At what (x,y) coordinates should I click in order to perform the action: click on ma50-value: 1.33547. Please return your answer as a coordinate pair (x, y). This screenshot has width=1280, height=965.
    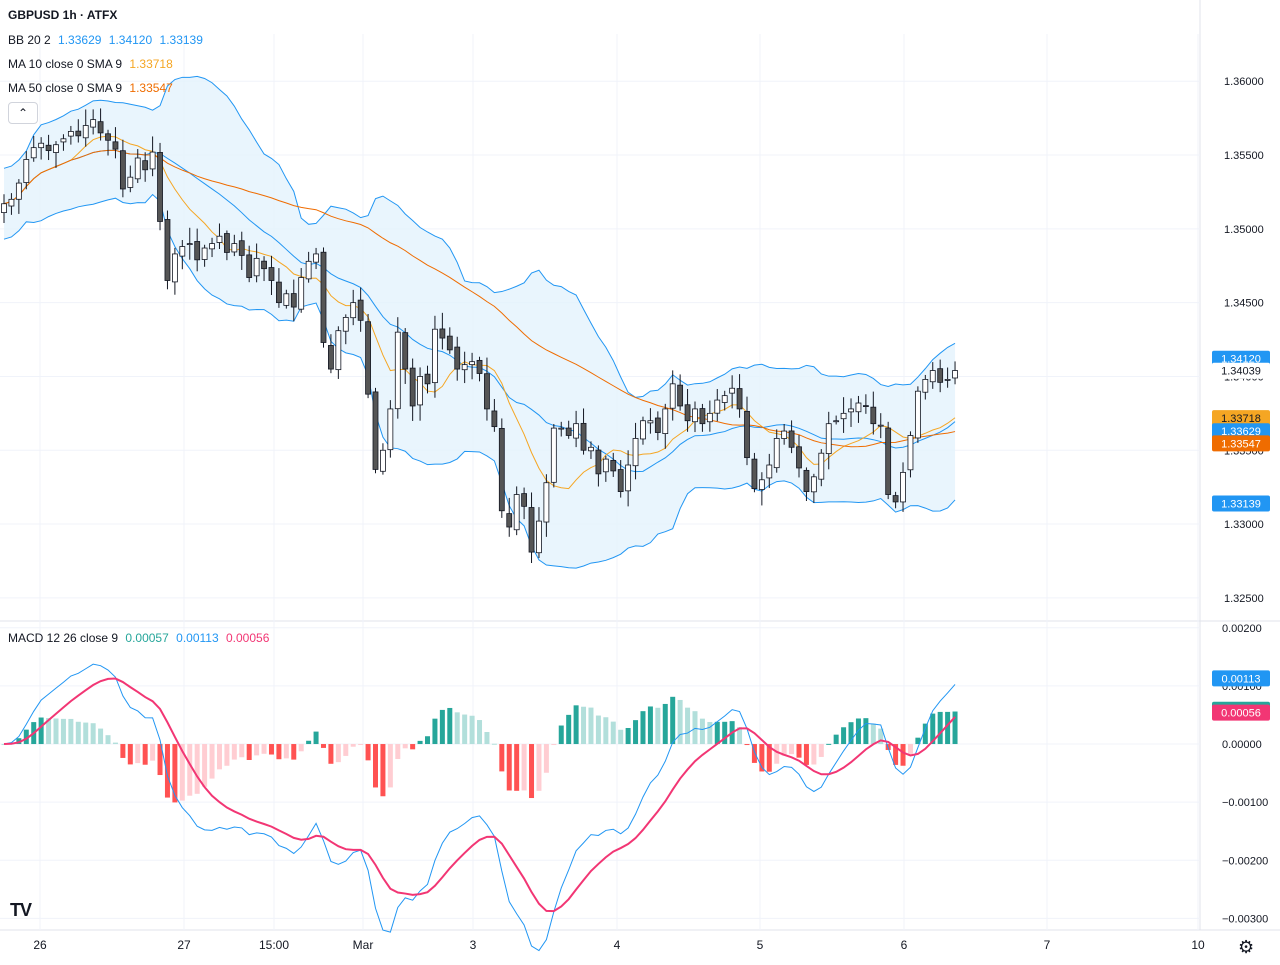
    Looking at the image, I should click on (151, 88).